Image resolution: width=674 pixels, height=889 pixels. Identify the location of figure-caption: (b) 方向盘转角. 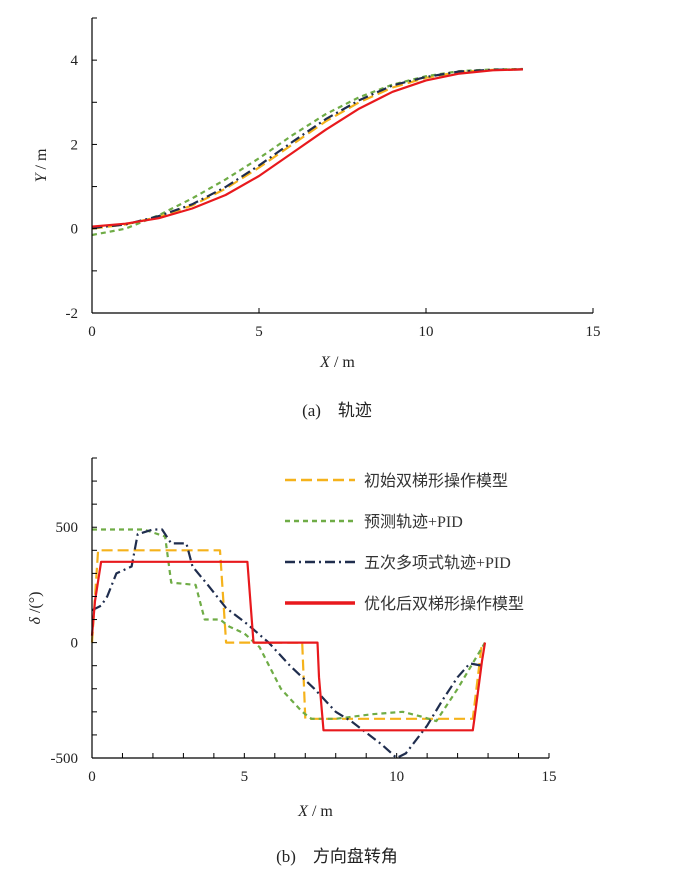
(337, 856).